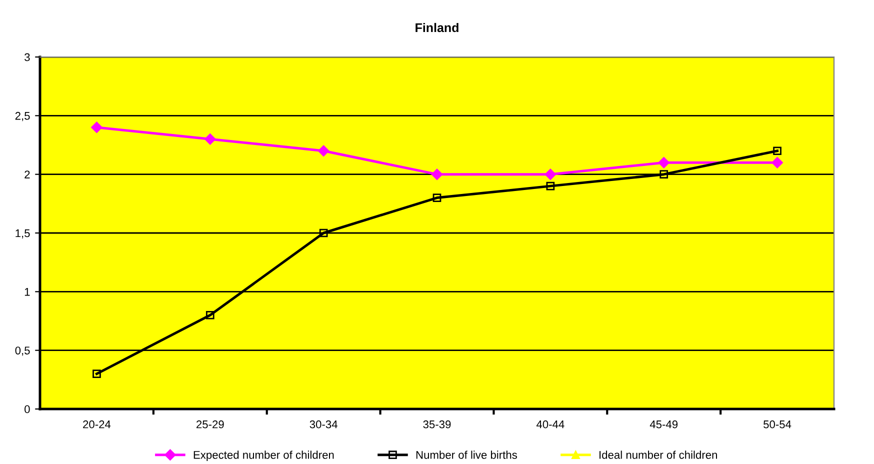 Image resolution: width=874 pixels, height=464 pixels. What do you see at coordinates (778, 424) in the screenshot?
I see `x-tick-label: 50-54` at bounding box center [778, 424].